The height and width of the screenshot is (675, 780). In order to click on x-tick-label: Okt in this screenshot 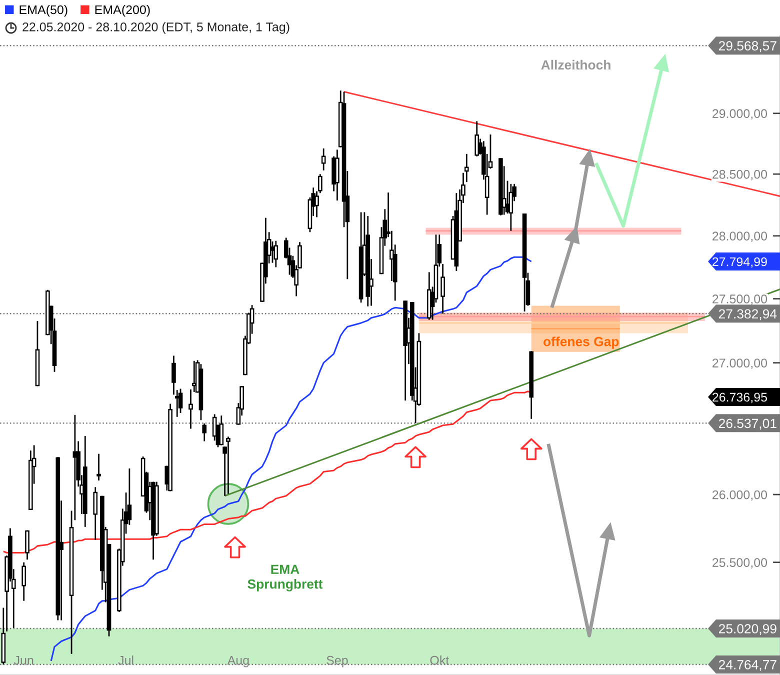, I will do `click(440, 660)`.